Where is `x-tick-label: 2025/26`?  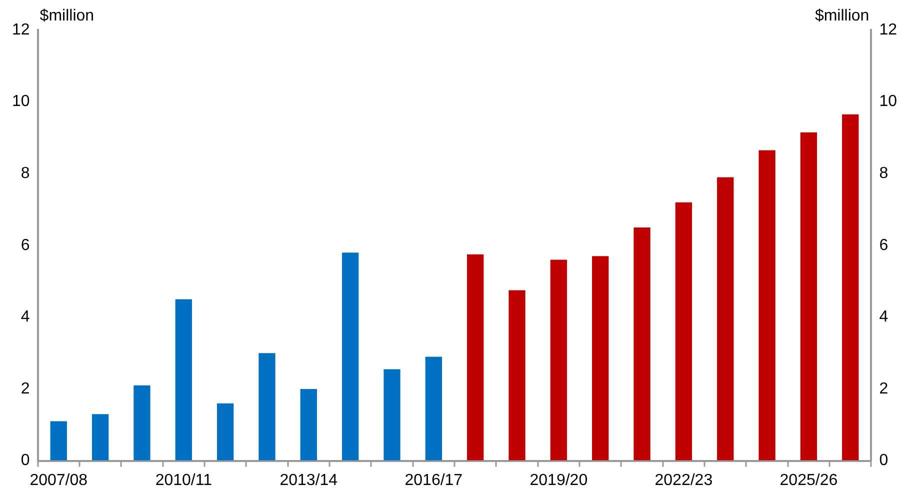
x-tick-label: 2025/26 is located at coordinates (809, 480).